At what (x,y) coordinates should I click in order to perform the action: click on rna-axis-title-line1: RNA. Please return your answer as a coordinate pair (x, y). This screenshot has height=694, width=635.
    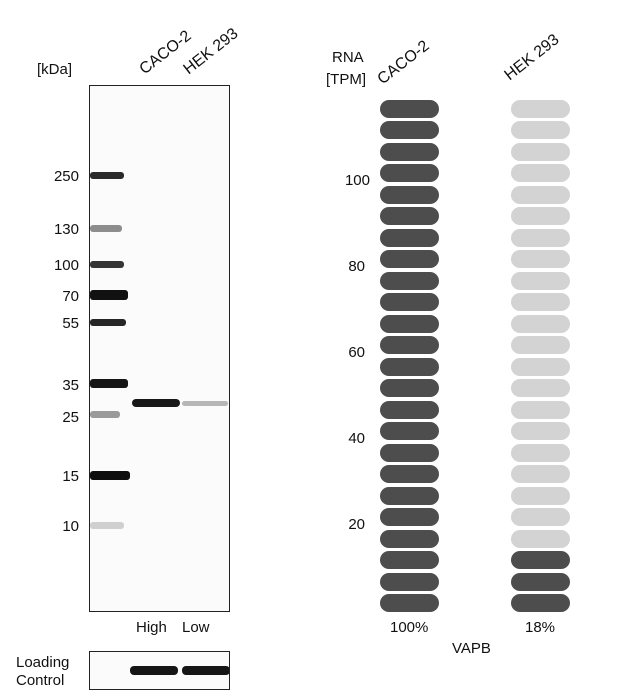
    Looking at the image, I should click on (348, 57).